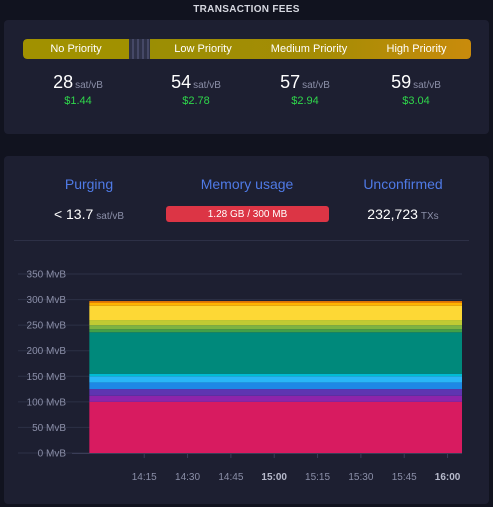  I want to click on unconfirmed-value-group: 232,723 TXs, so click(403, 214).